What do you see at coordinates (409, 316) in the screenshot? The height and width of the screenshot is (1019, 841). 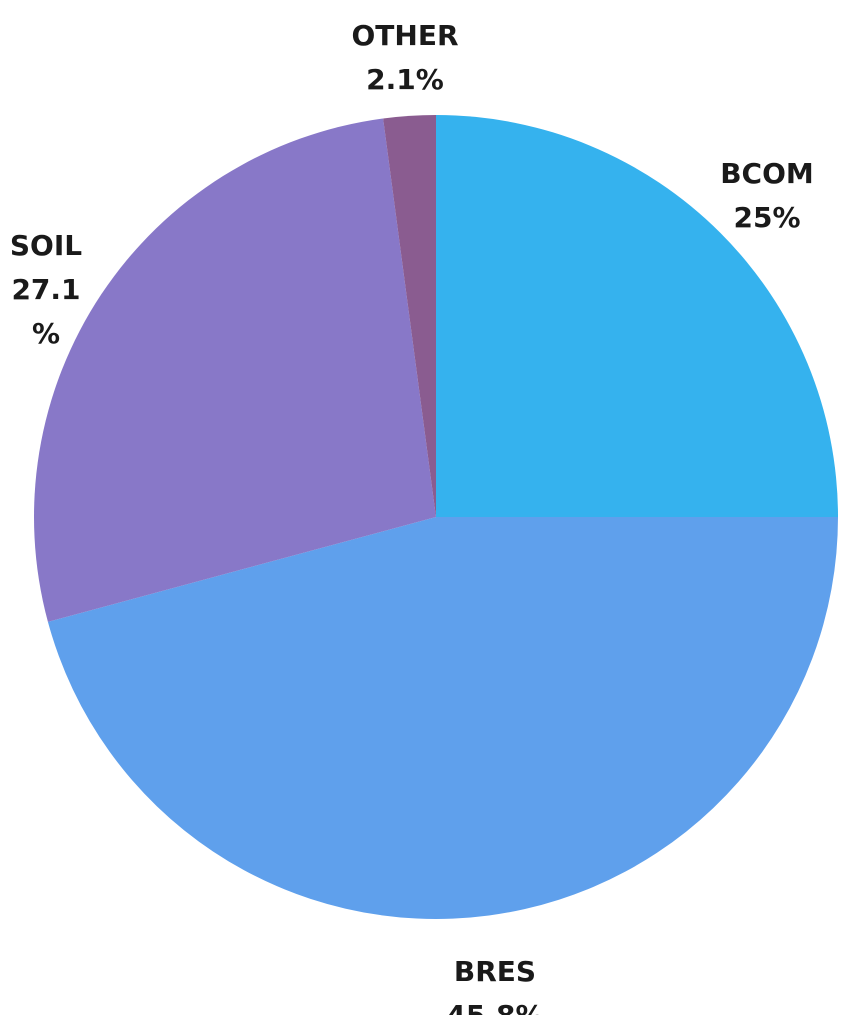 I see `pie-slice-other` at bounding box center [409, 316].